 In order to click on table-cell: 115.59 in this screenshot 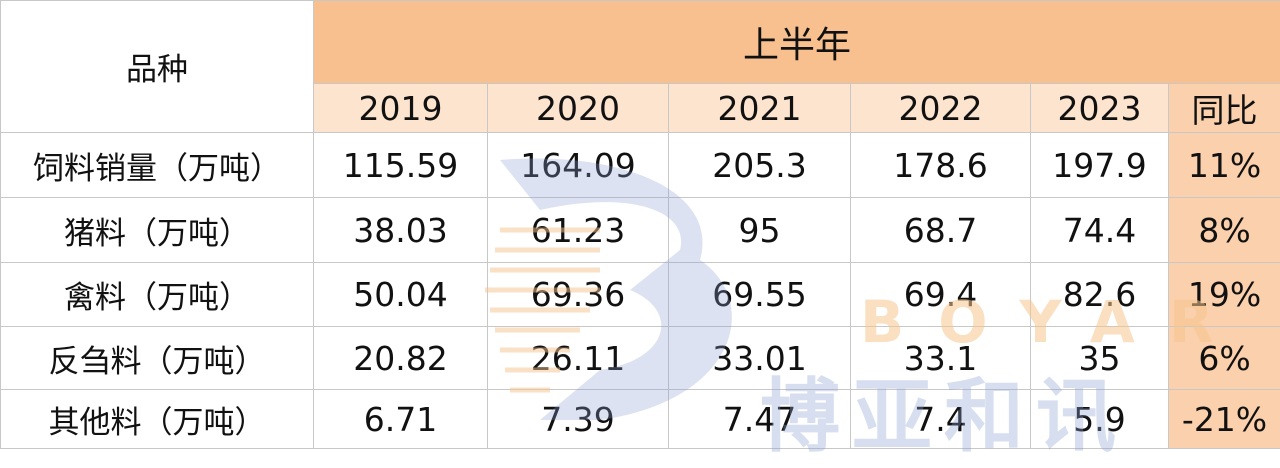, I will do `click(401, 165)`.